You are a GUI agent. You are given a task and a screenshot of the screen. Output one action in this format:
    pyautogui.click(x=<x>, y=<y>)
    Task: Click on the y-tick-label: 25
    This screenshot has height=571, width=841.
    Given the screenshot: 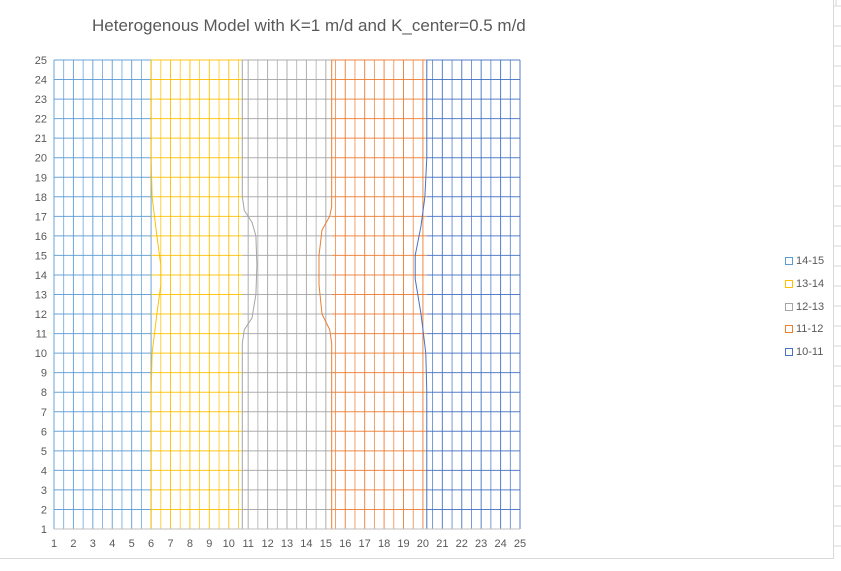 What is the action you would take?
    pyautogui.click(x=41, y=61)
    